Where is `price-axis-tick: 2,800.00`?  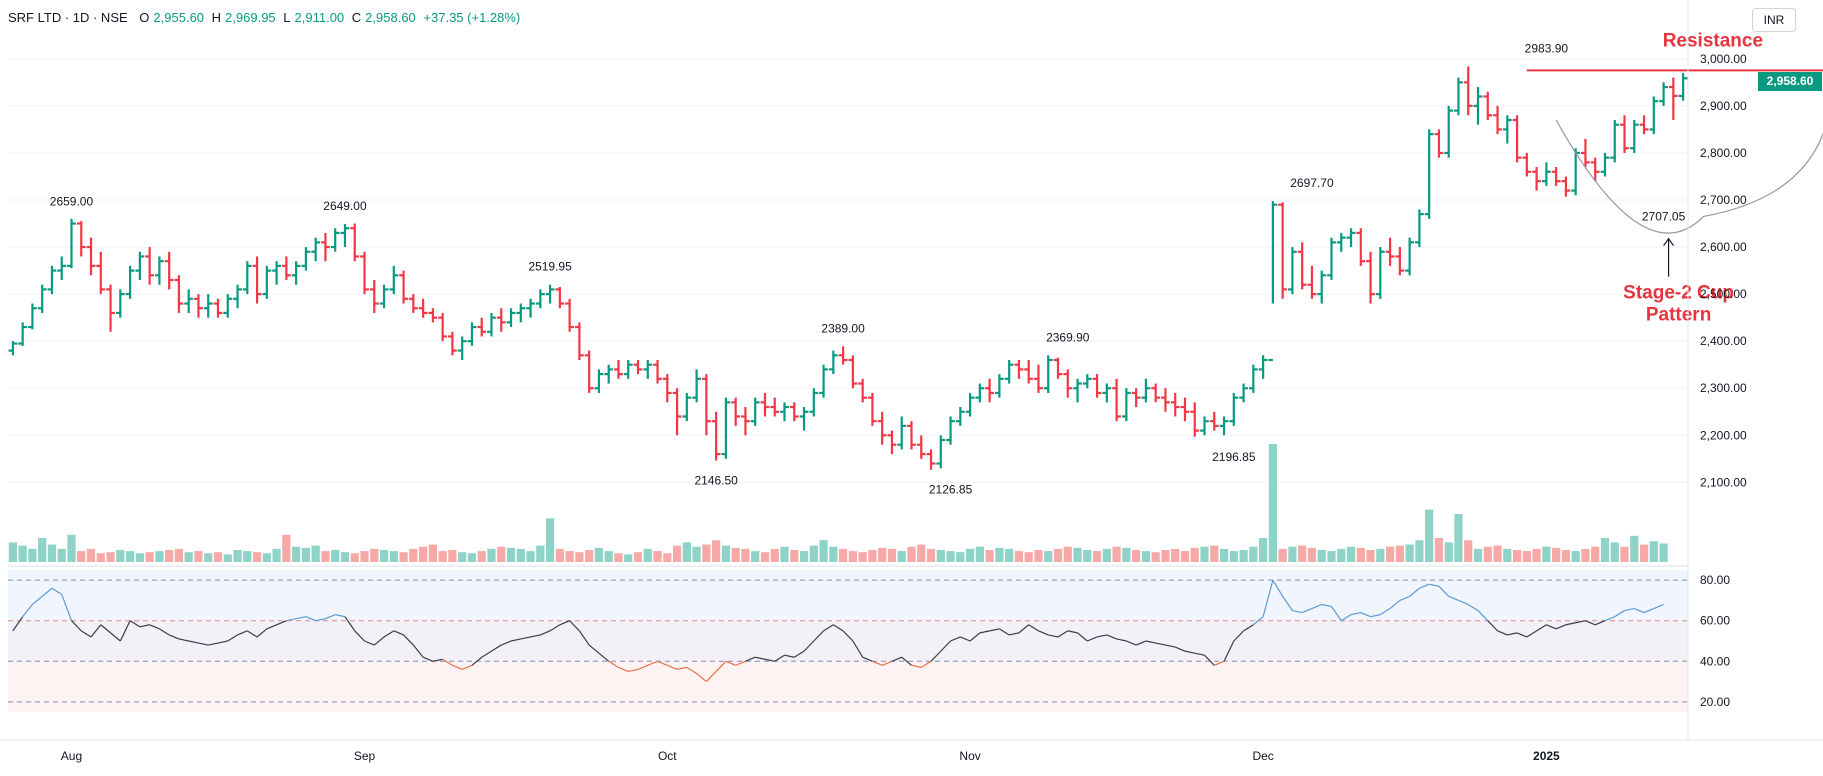
price-axis-tick: 2,800.00 is located at coordinates (1723, 153).